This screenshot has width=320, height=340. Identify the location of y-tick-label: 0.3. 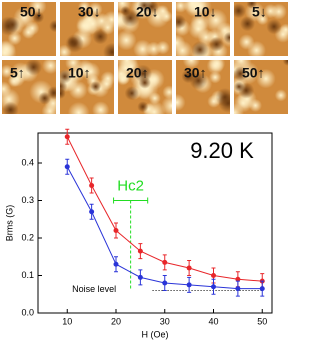
(27, 200).